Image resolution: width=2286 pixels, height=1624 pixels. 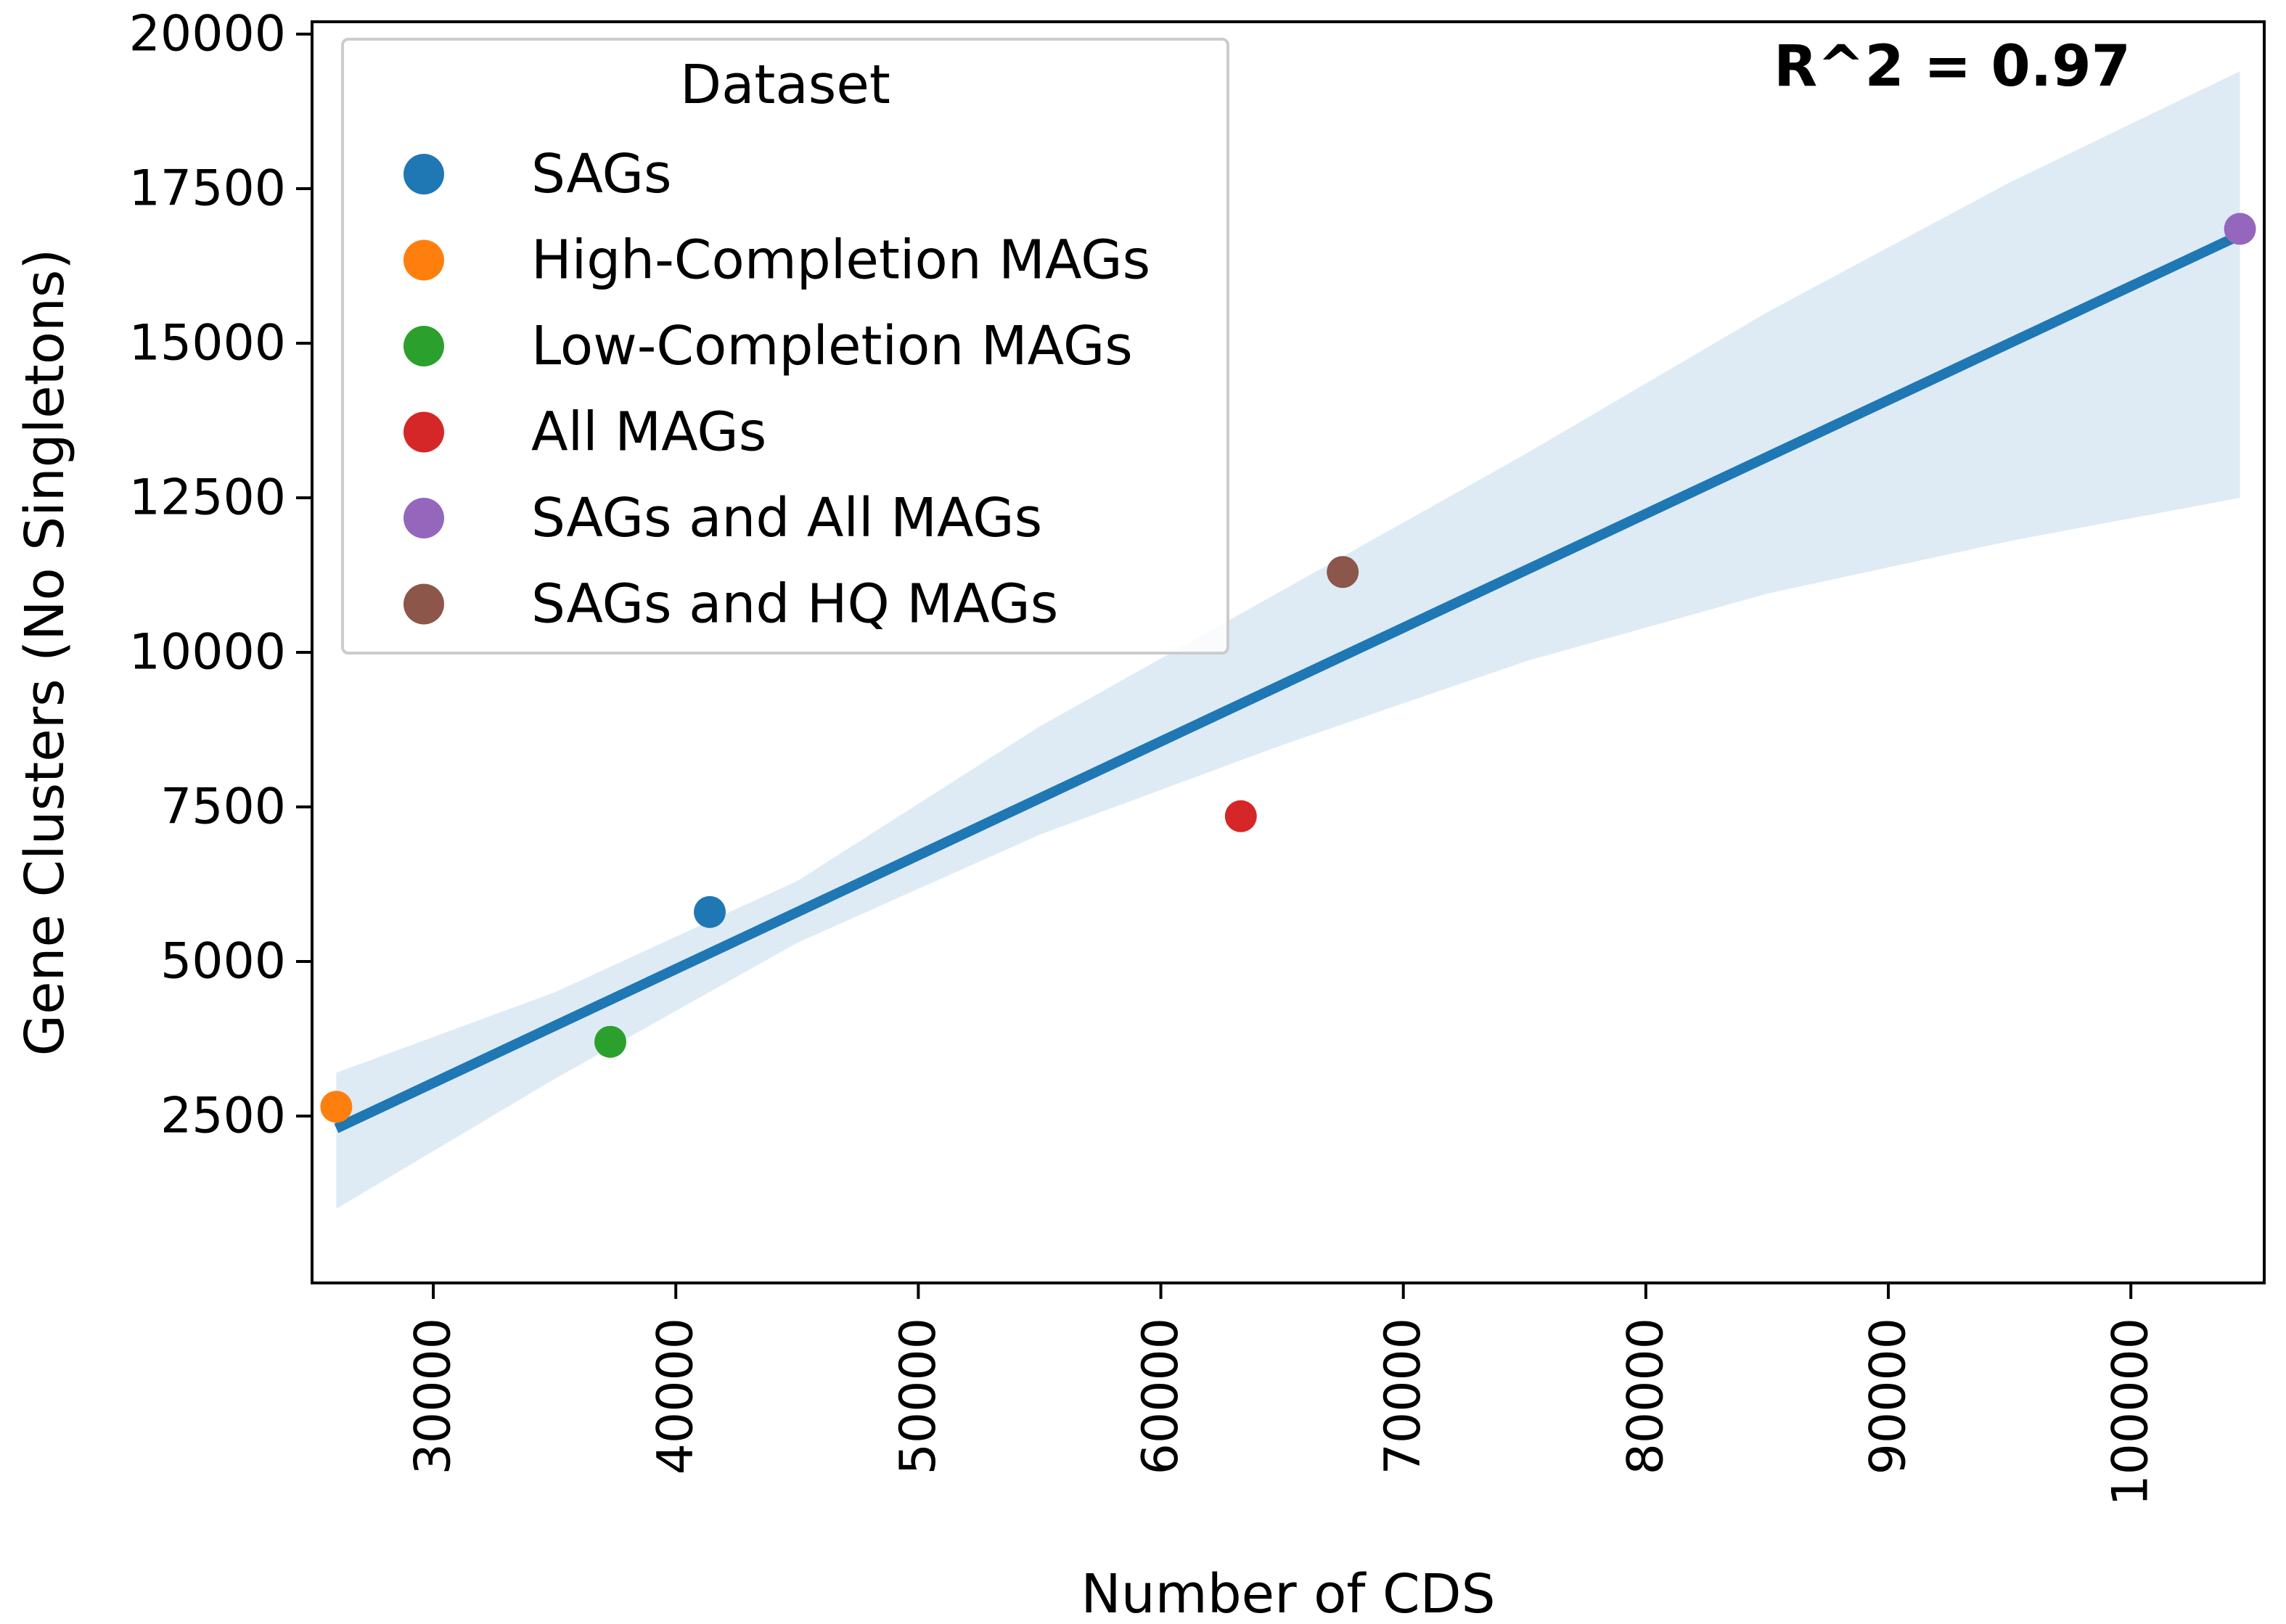 What do you see at coordinates (786, 518) in the screenshot?
I see `legend-label-sags-and-all-mags: SAGs and All MAGs` at bounding box center [786, 518].